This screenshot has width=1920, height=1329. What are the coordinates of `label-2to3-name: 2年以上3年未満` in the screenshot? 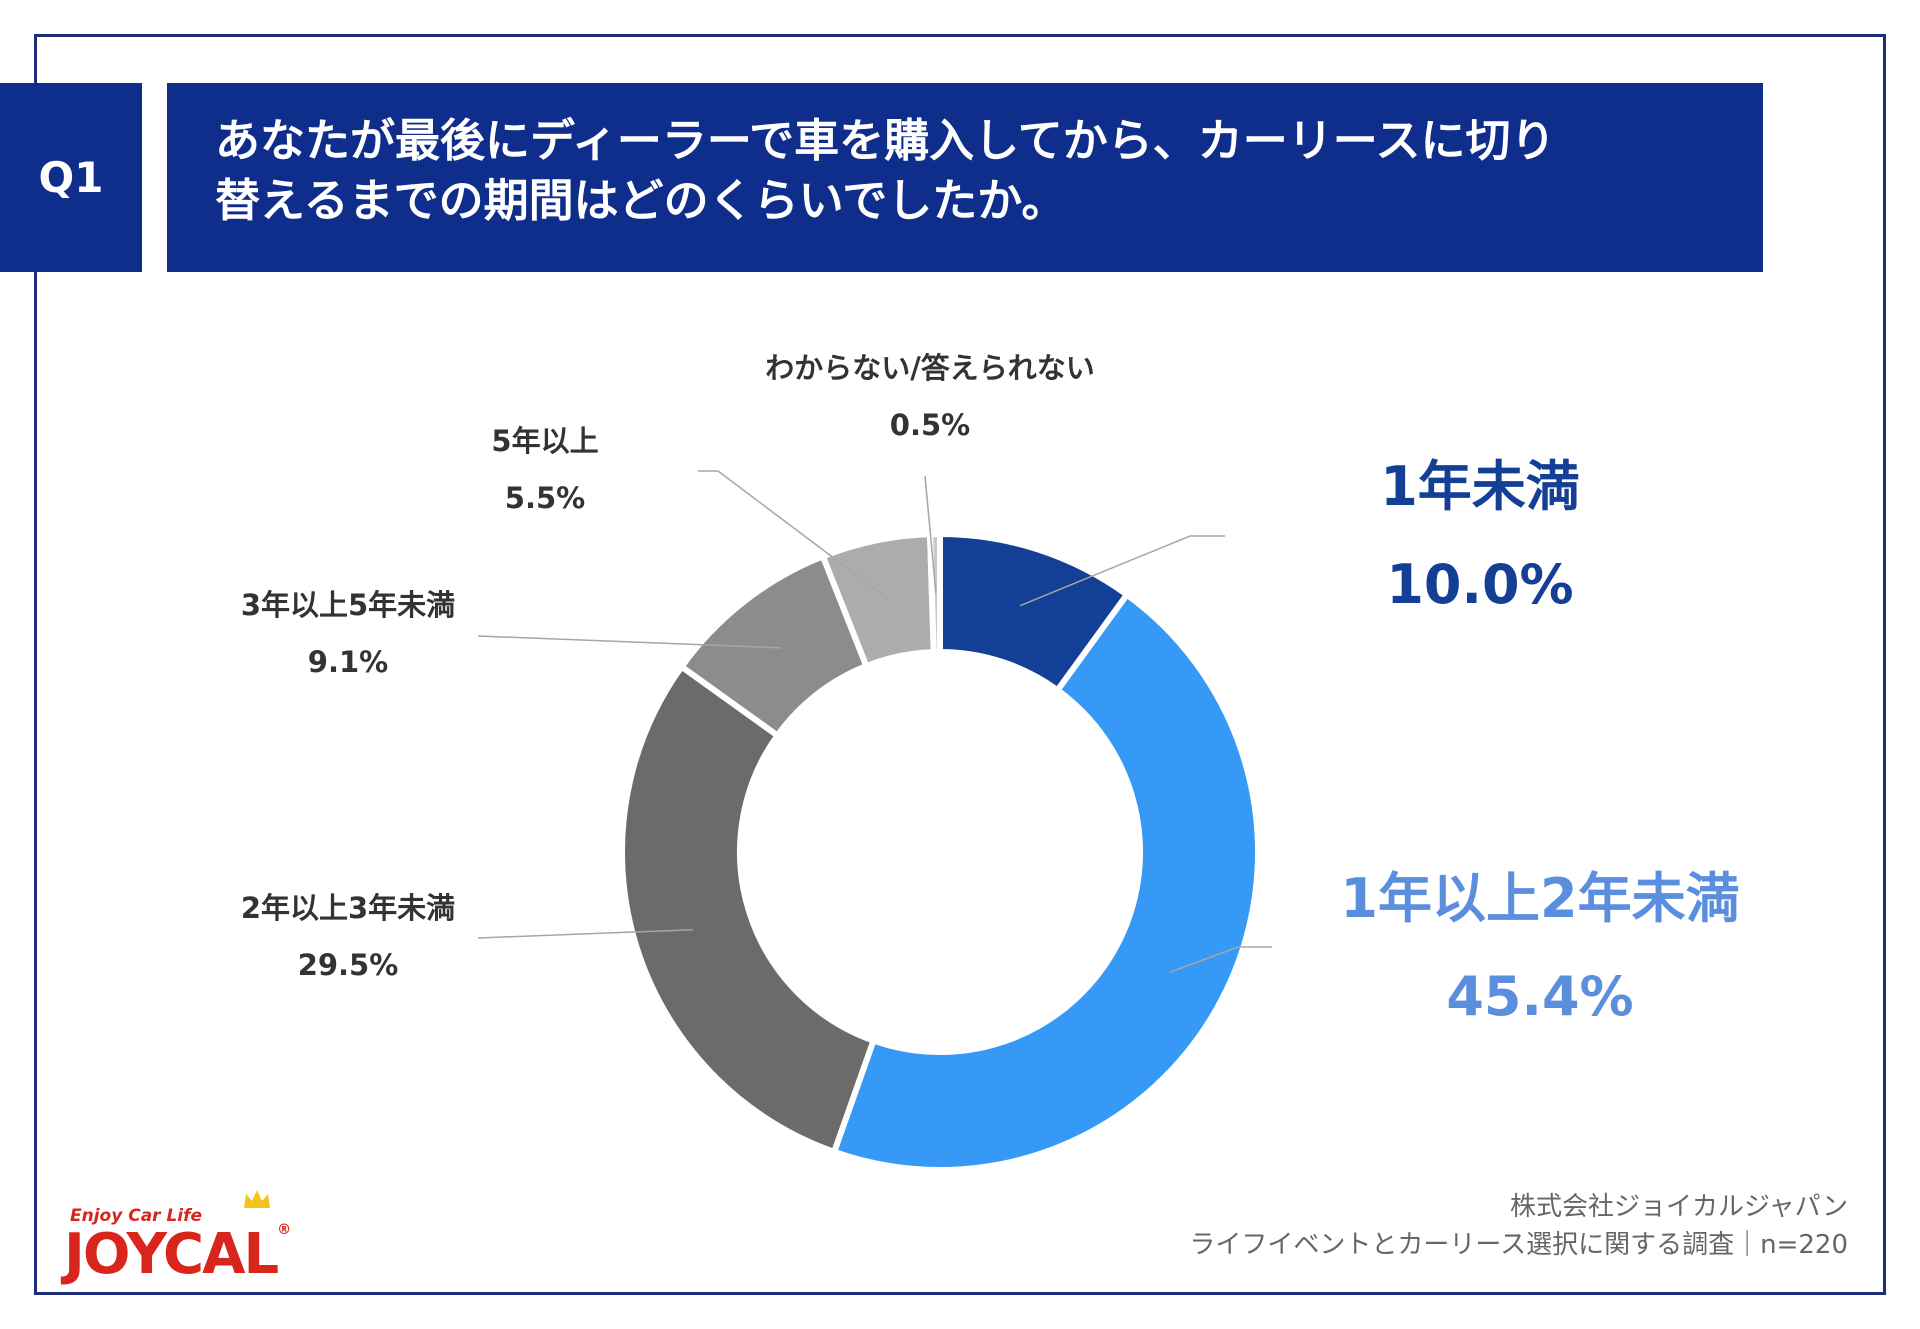 It's located at (348, 908).